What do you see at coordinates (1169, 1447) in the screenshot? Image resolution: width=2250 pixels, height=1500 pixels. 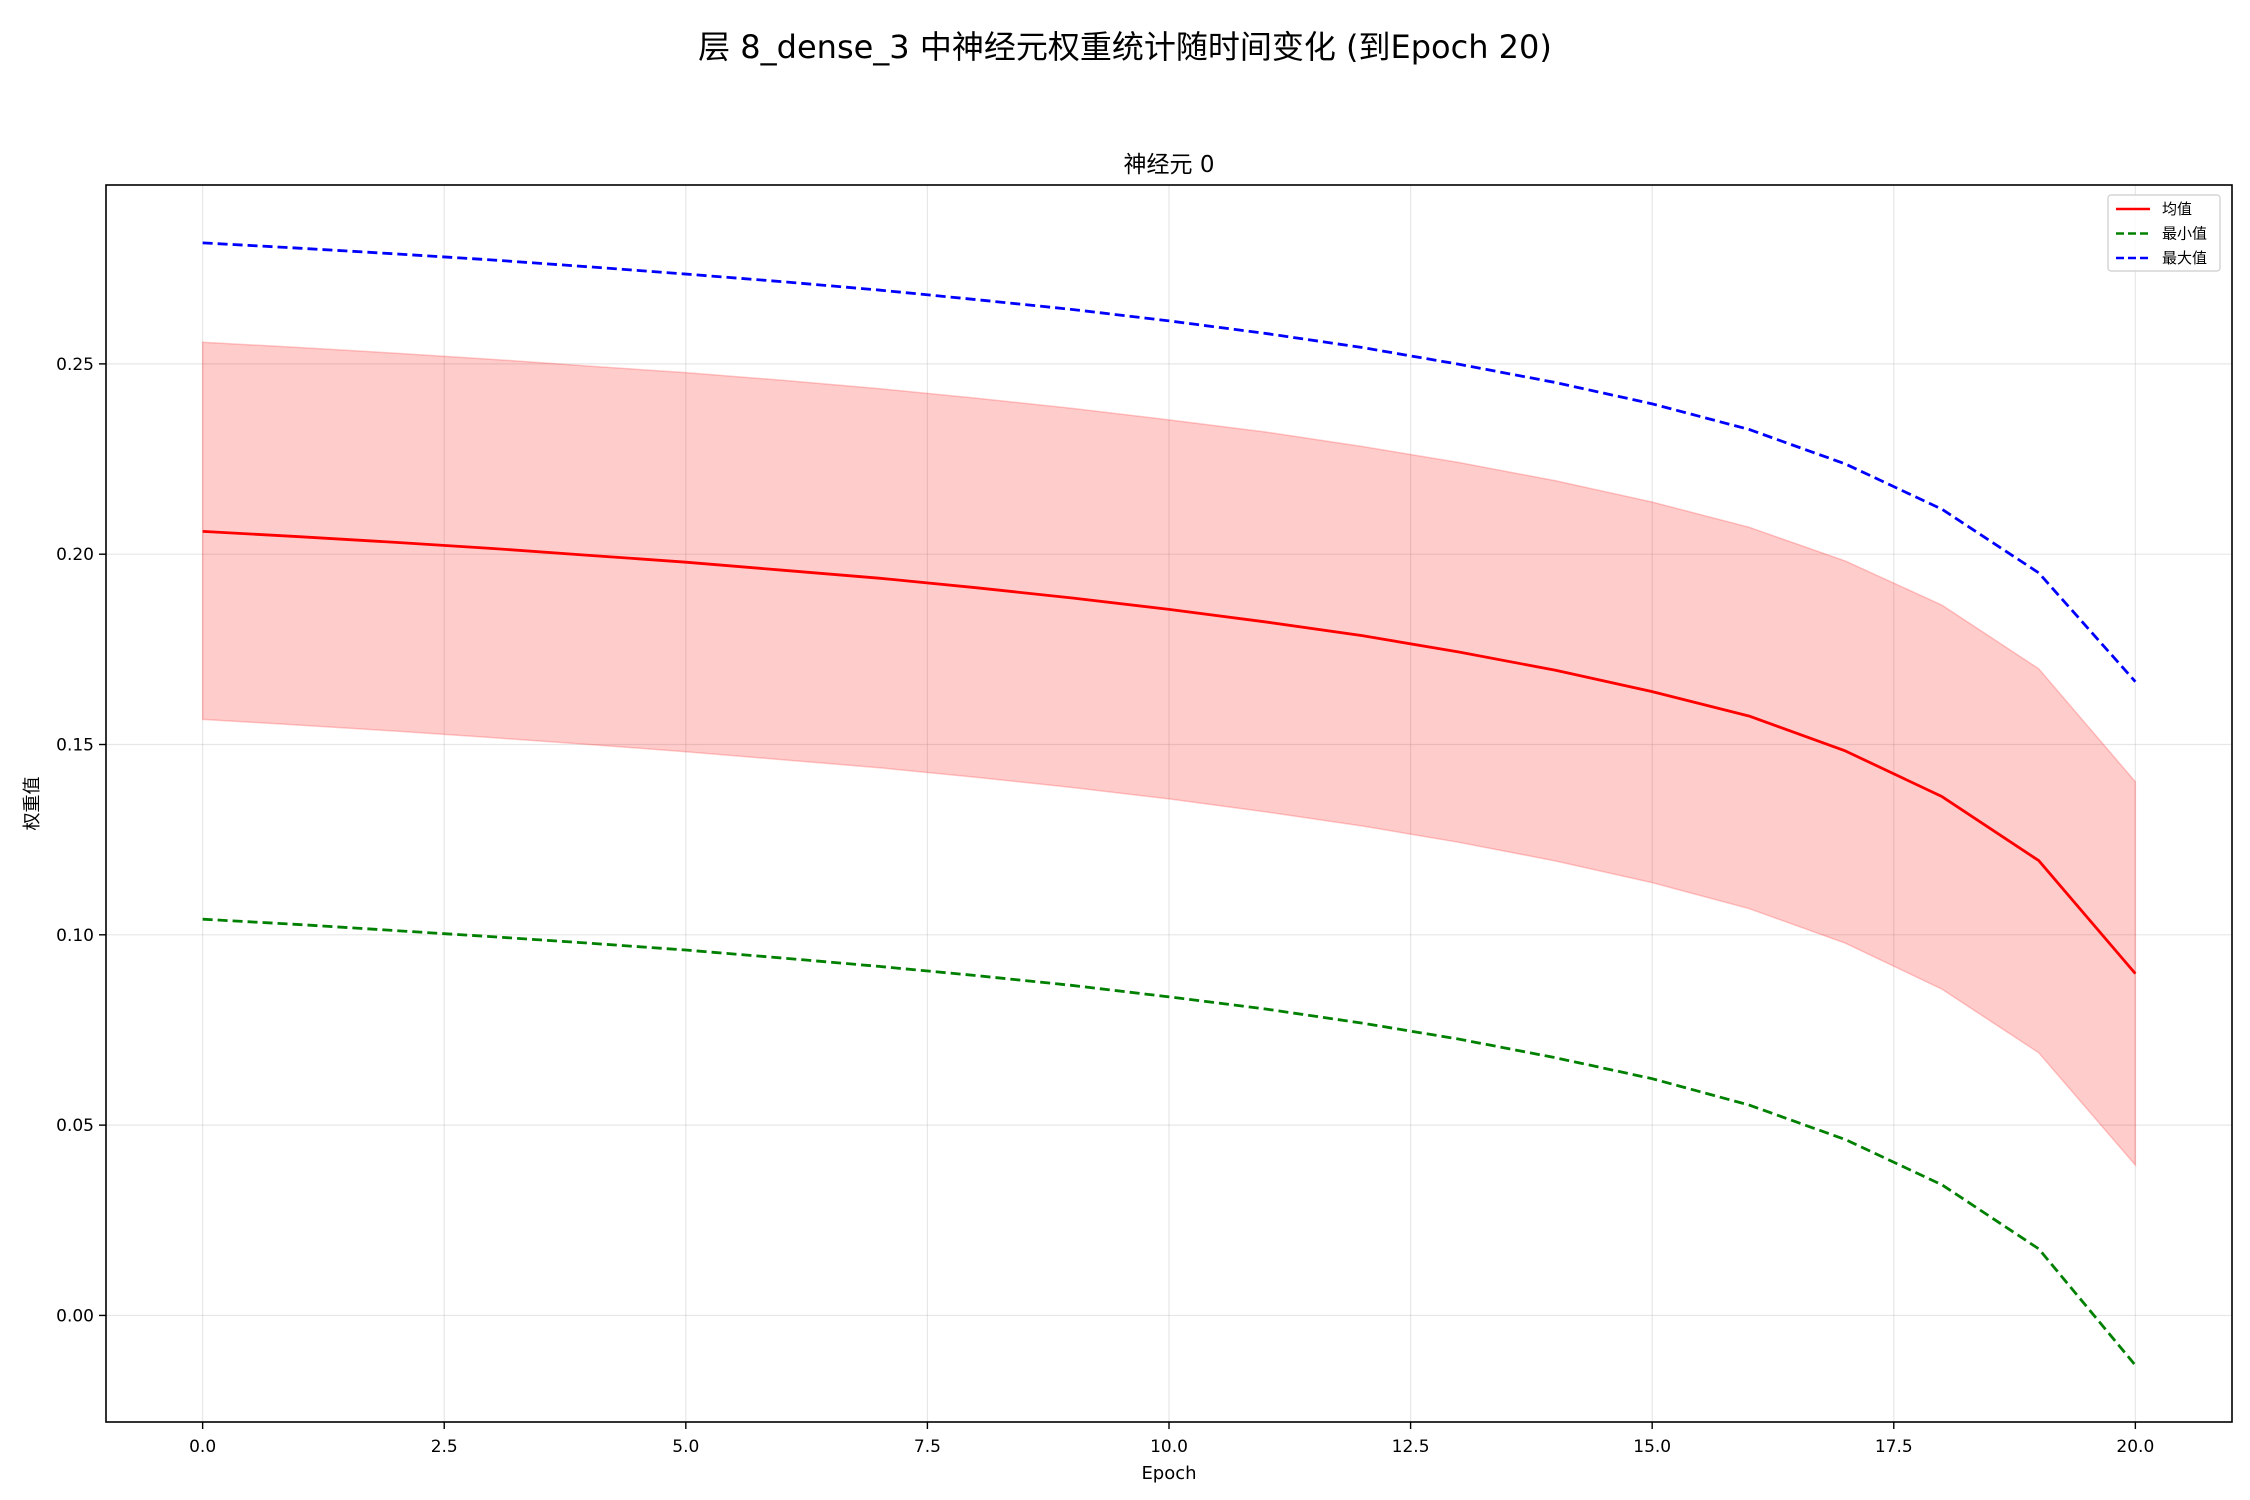 I see `x-tick-label-4: 10.0` at bounding box center [1169, 1447].